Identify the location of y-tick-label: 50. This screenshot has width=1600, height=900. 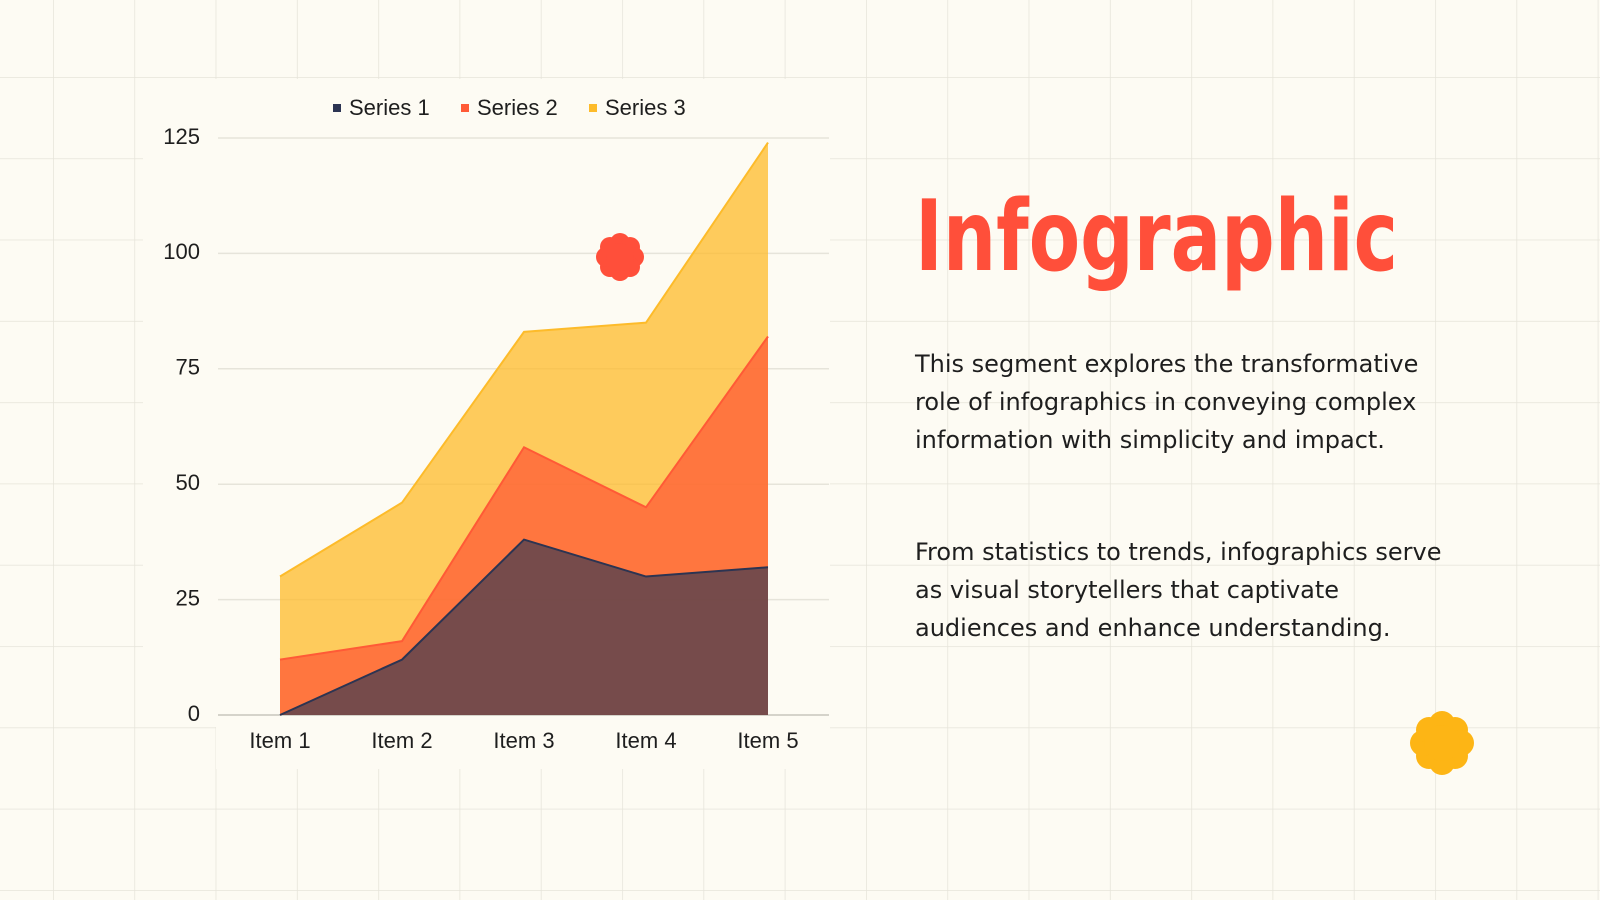
(188, 482).